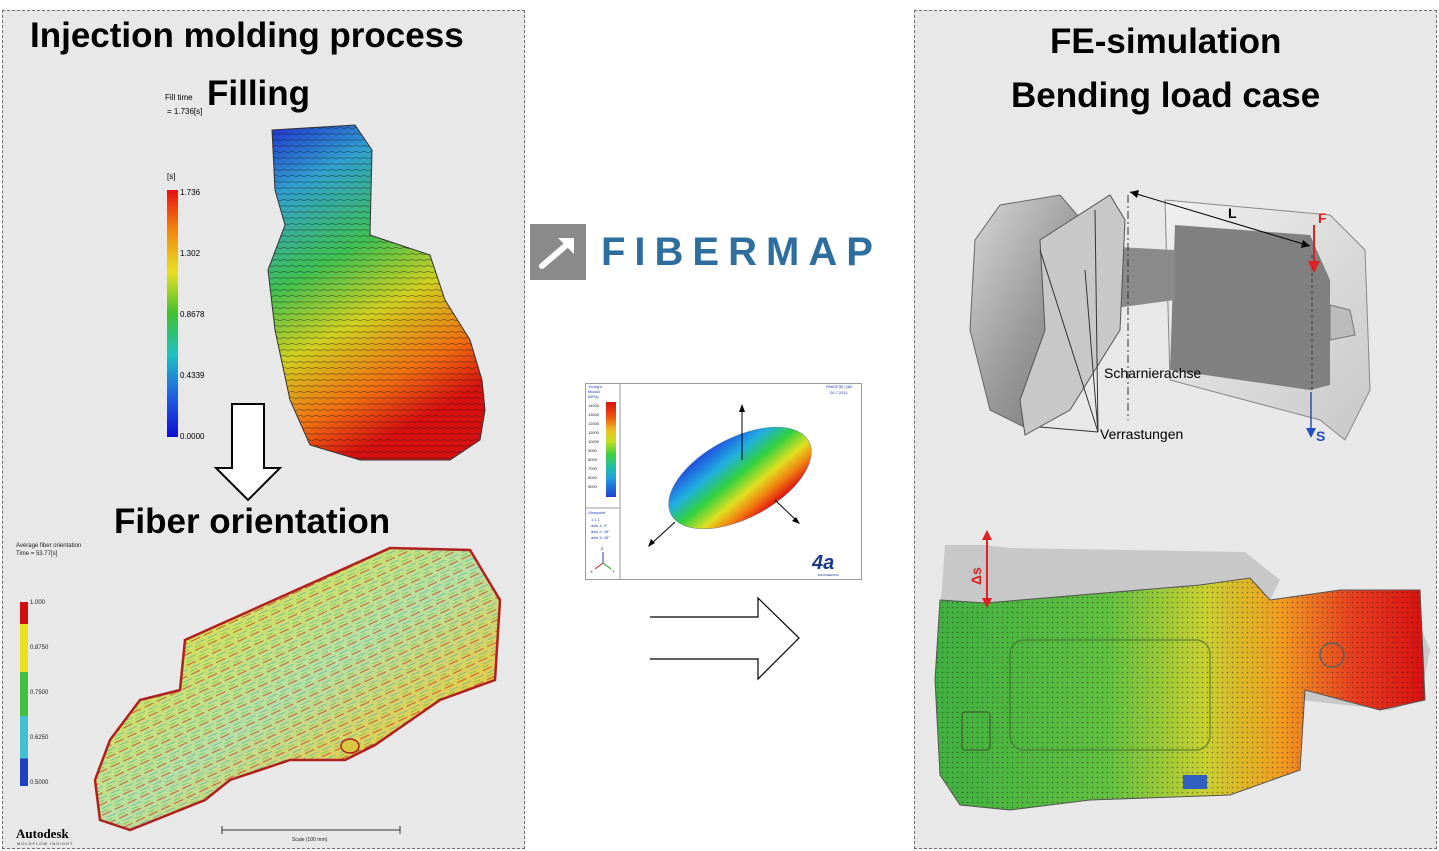  I want to click on company-sub: ENGINEERING, so click(829, 575).